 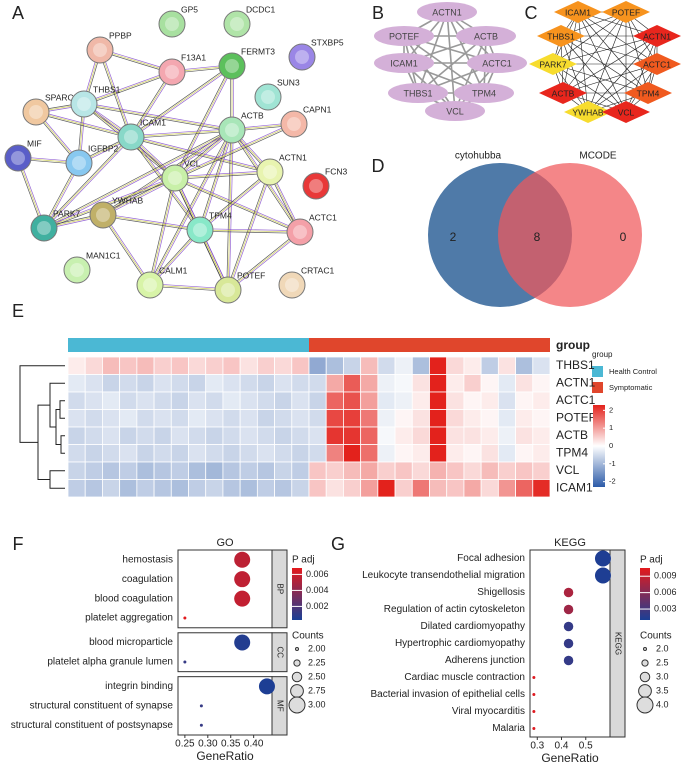 I want to click on facet-label: KEGG, so click(x=617, y=643).